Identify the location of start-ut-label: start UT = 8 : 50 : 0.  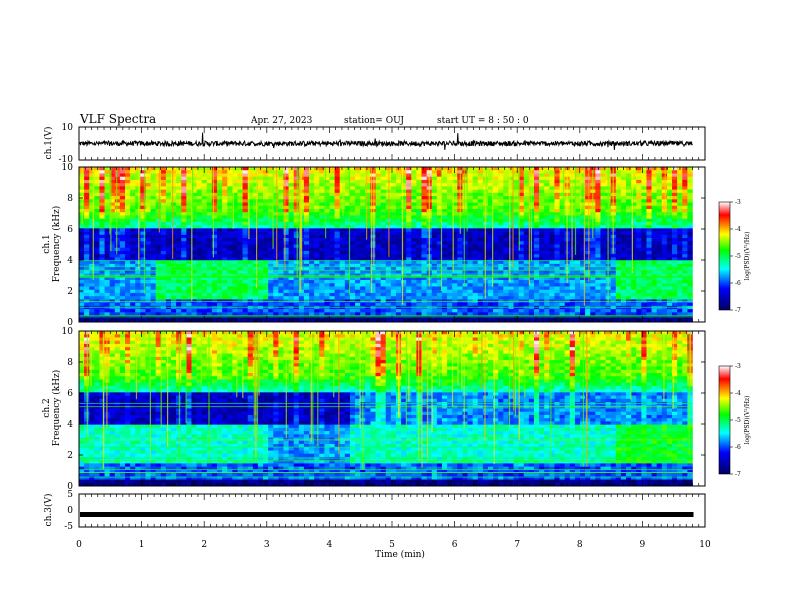
(483, 121).